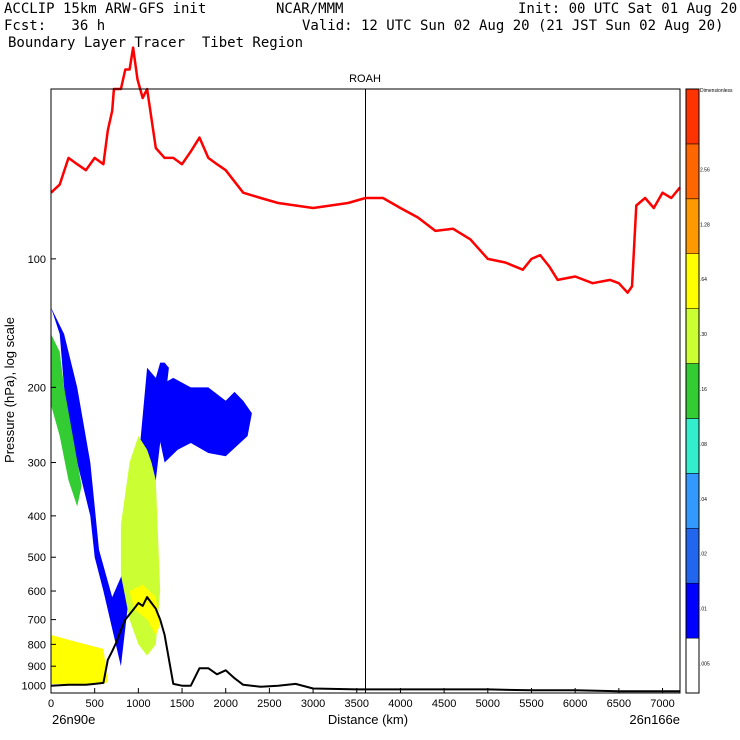 The image size is (740, 740). Describe the element at coordinates (105, 9) in the screenshot. I see `header-run-title: ACCLIP 15km ARW-GFS init` at that location.